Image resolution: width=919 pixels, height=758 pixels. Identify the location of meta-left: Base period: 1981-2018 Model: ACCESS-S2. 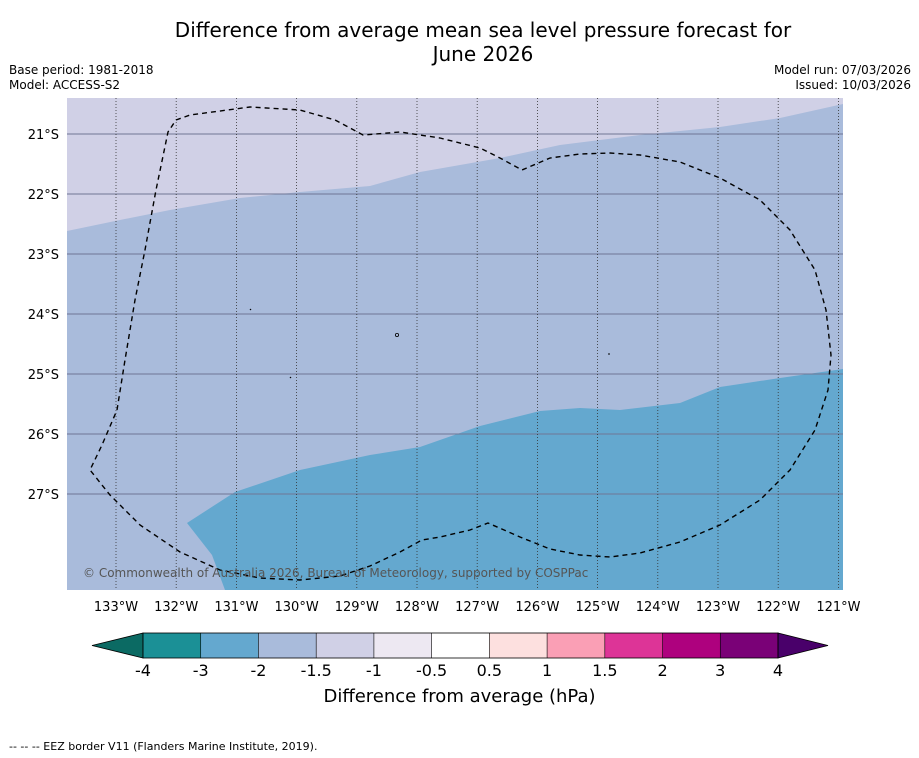
(81, 78).